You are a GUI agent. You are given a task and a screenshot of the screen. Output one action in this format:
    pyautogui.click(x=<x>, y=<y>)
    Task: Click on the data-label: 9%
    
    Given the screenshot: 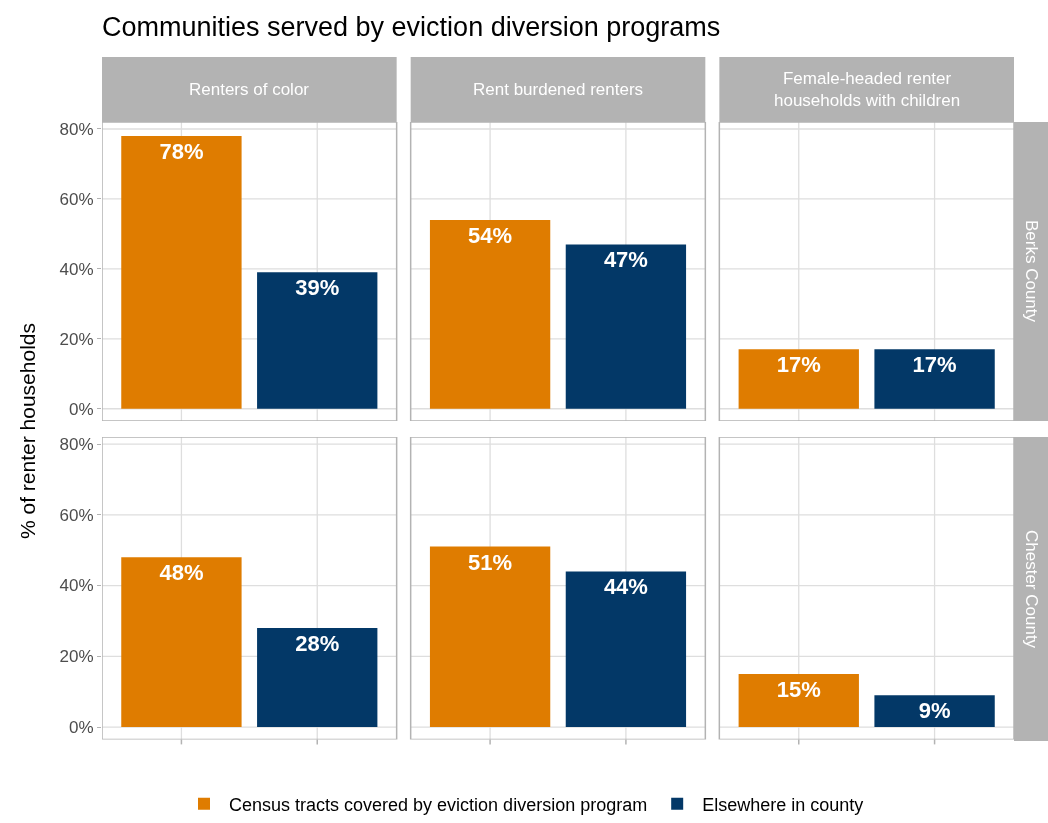 What is the action you would take?
    pyautogui.click(x=934, y=711)
    